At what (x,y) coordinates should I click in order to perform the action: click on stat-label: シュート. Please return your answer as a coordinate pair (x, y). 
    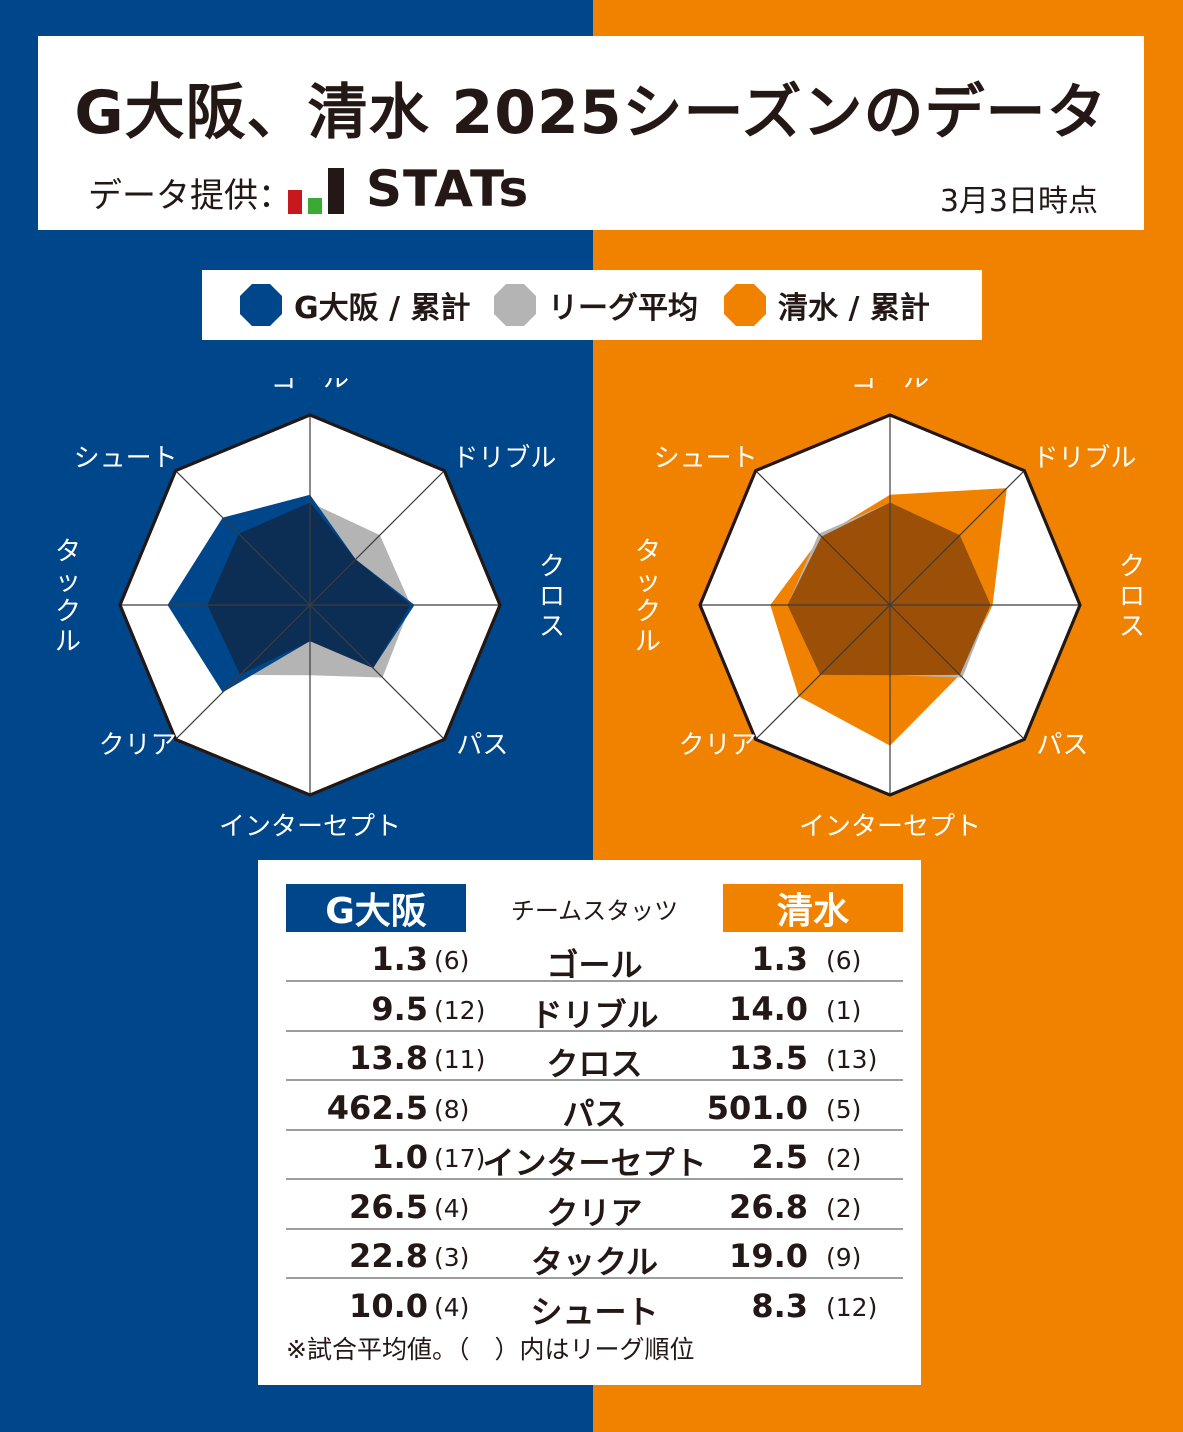
    Looking at the image, I should click on (594, 1311).